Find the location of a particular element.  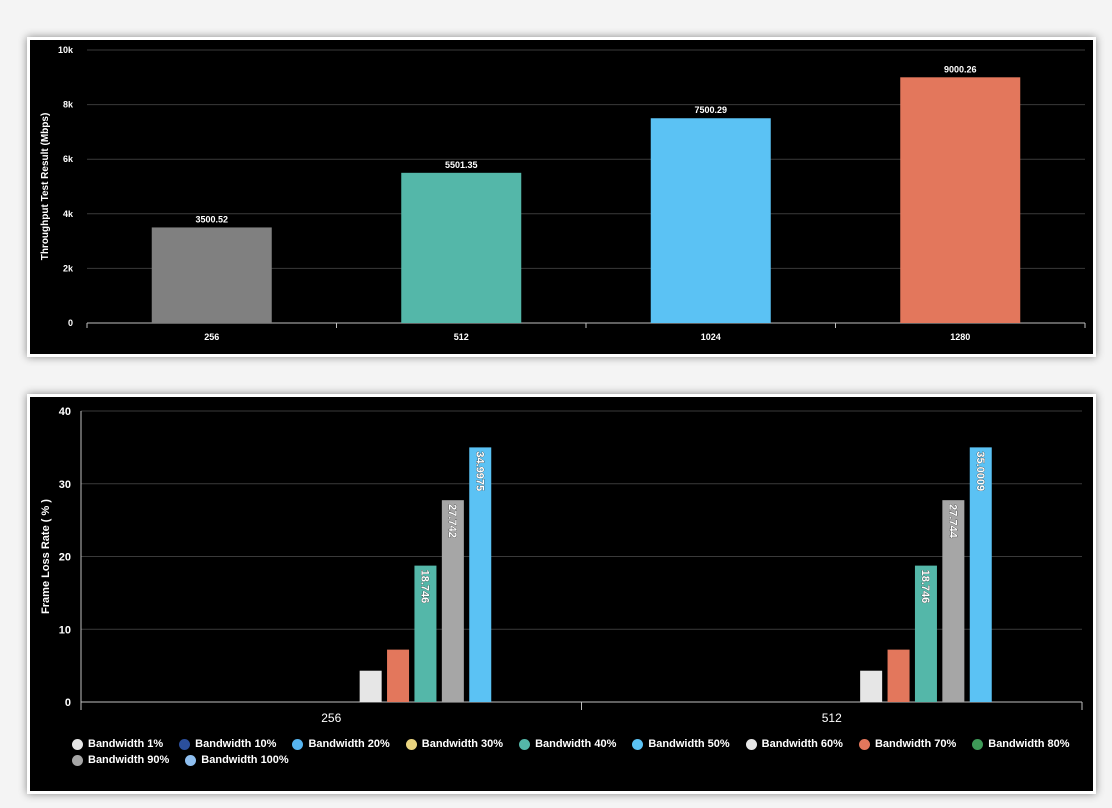

legend-item: Bandwidth 100% is located at coordinates (237, 760).